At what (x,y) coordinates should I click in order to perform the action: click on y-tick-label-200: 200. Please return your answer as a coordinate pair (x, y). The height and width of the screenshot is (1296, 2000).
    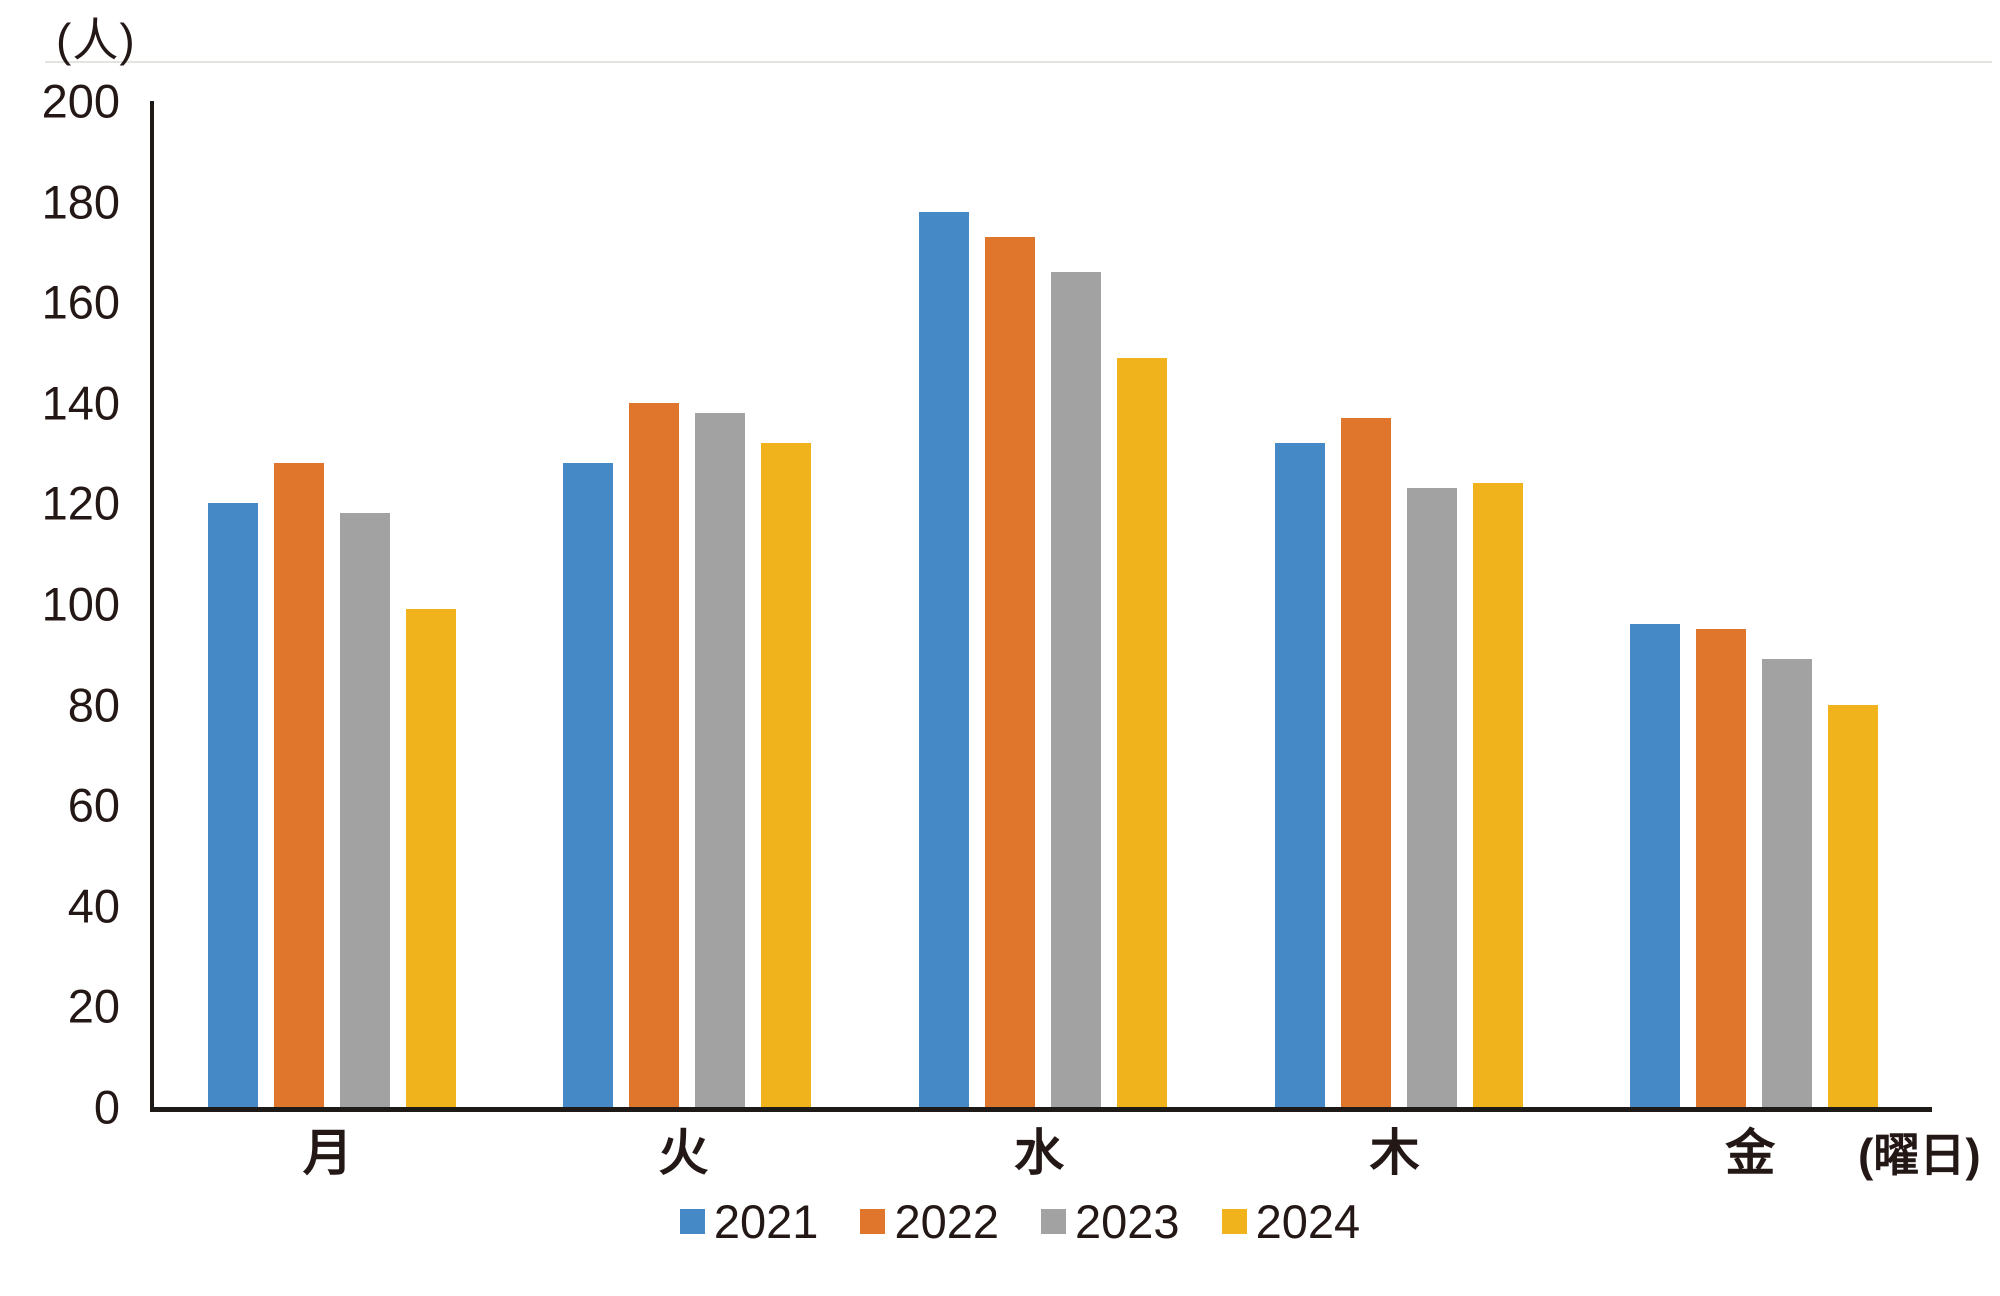
    Looking at the image, I should click on (80, 101).